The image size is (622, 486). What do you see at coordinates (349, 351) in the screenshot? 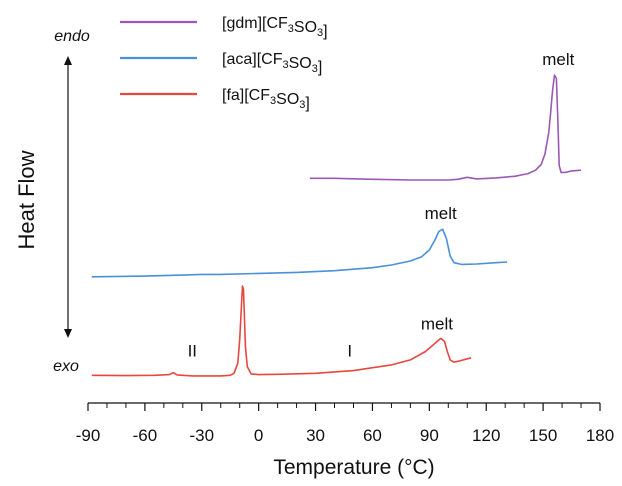
I see `annotation-label: I` at bounding box center [349, 351].